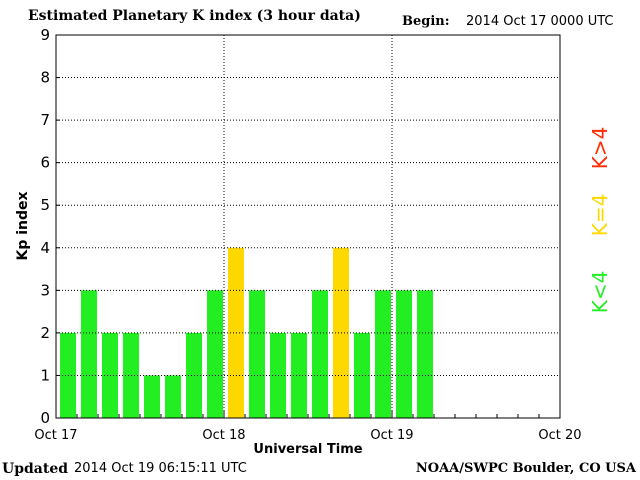  I want to click on credit-text: NOAA/SWPC Boulder, CO USA, so click(525, 468).